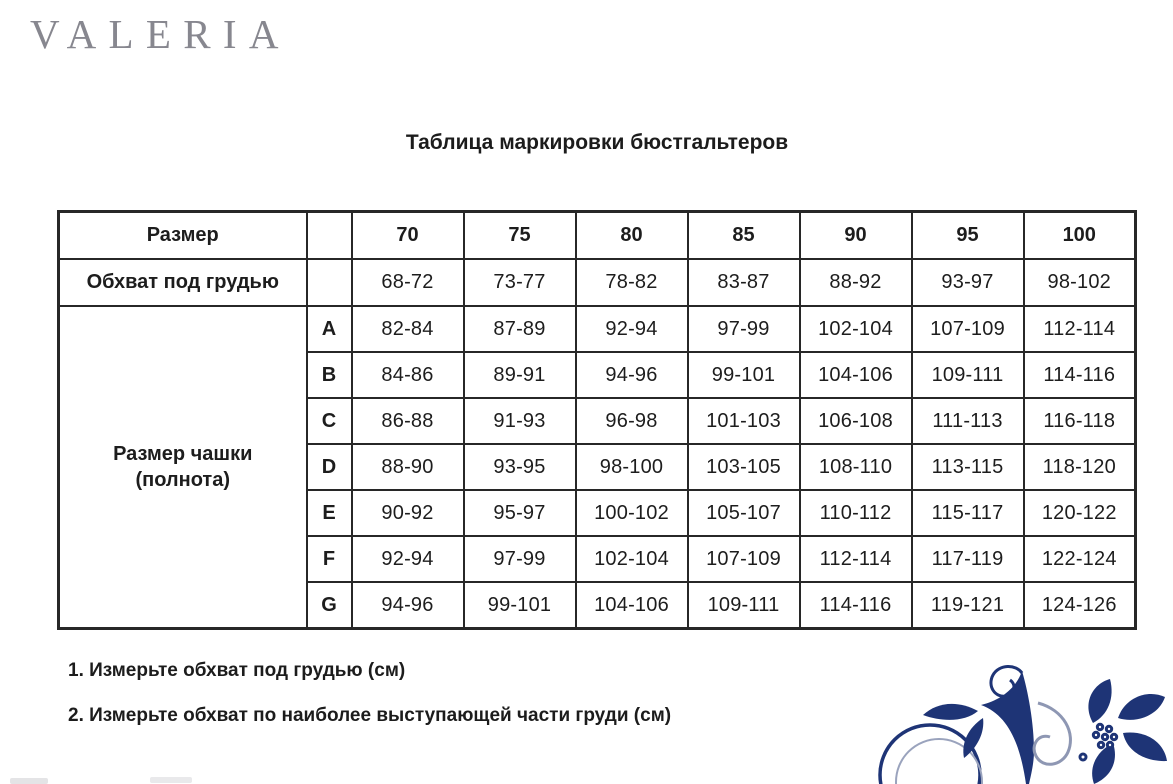 This screenshot has width=1173, height=784. What do you see at coordinates (967, 235) in the screenshot?
I see `size-header-cell: 95` at bounding box center [967, 235].